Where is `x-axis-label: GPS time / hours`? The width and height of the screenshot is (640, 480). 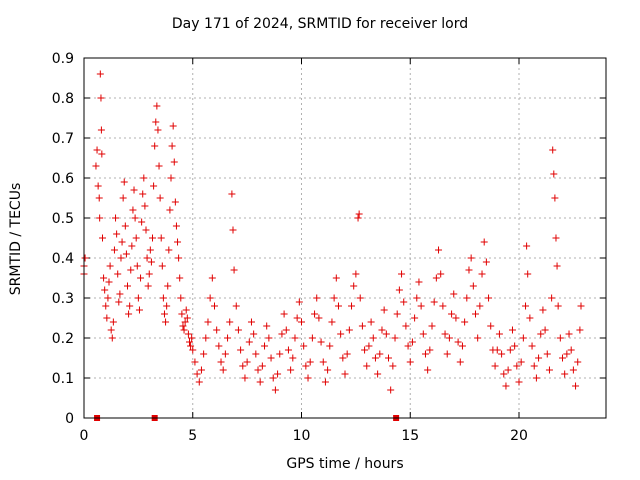 x-axis-label: GPS time / hours is located at coordinates (345, 464).